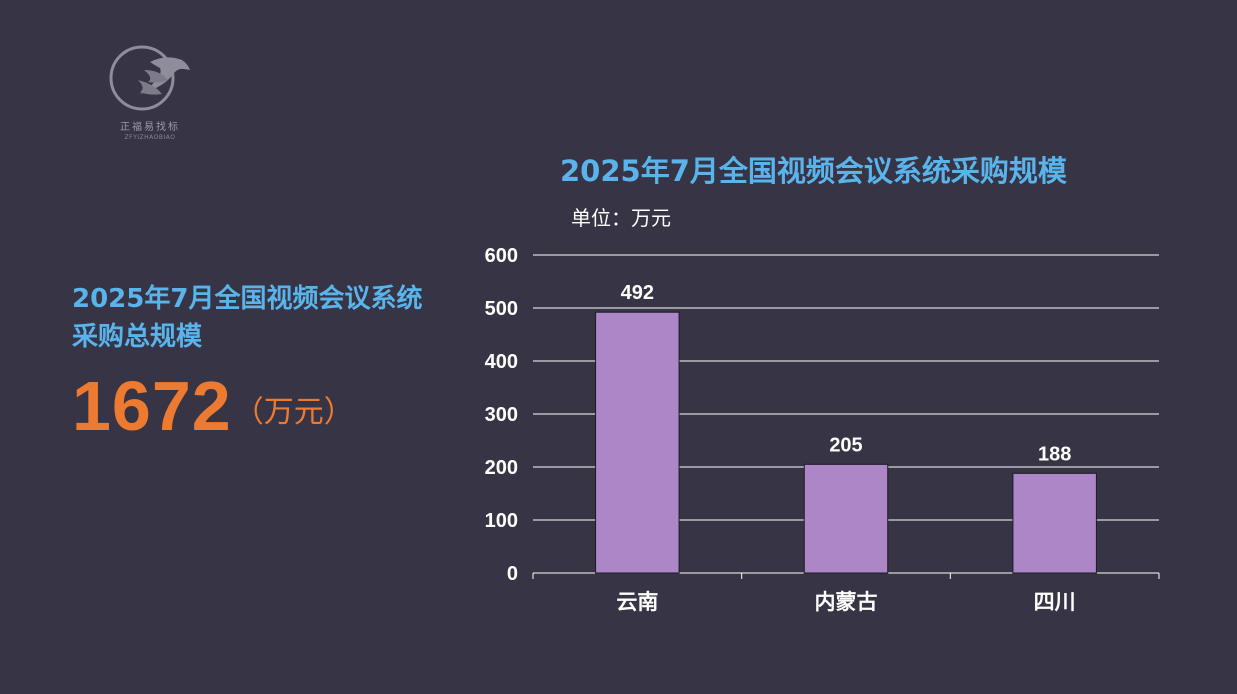  What do you see at coordinates (637, 293) in the screenshot?
I see `data-label: 492` at bounding box center [637, 293].